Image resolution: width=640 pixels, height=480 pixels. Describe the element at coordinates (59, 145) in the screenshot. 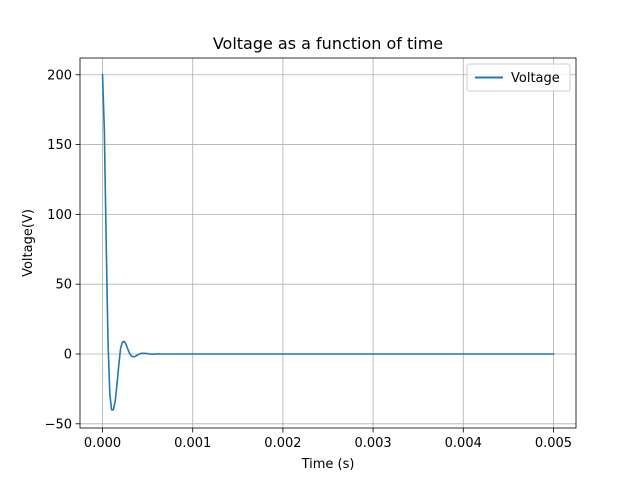

I see `y-tick-label: 150` at that location.